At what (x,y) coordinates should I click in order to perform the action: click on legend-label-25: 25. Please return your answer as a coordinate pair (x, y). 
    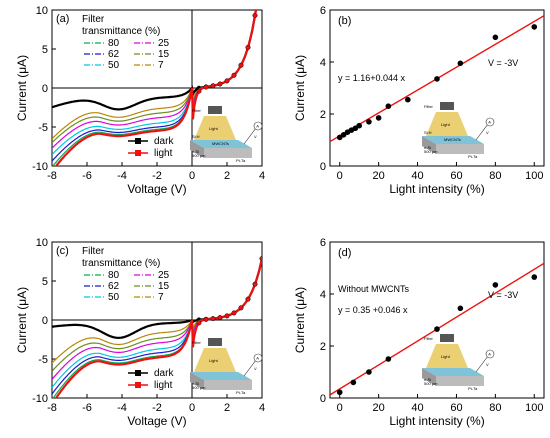
    Looking at the image, I should click on (164, 43).